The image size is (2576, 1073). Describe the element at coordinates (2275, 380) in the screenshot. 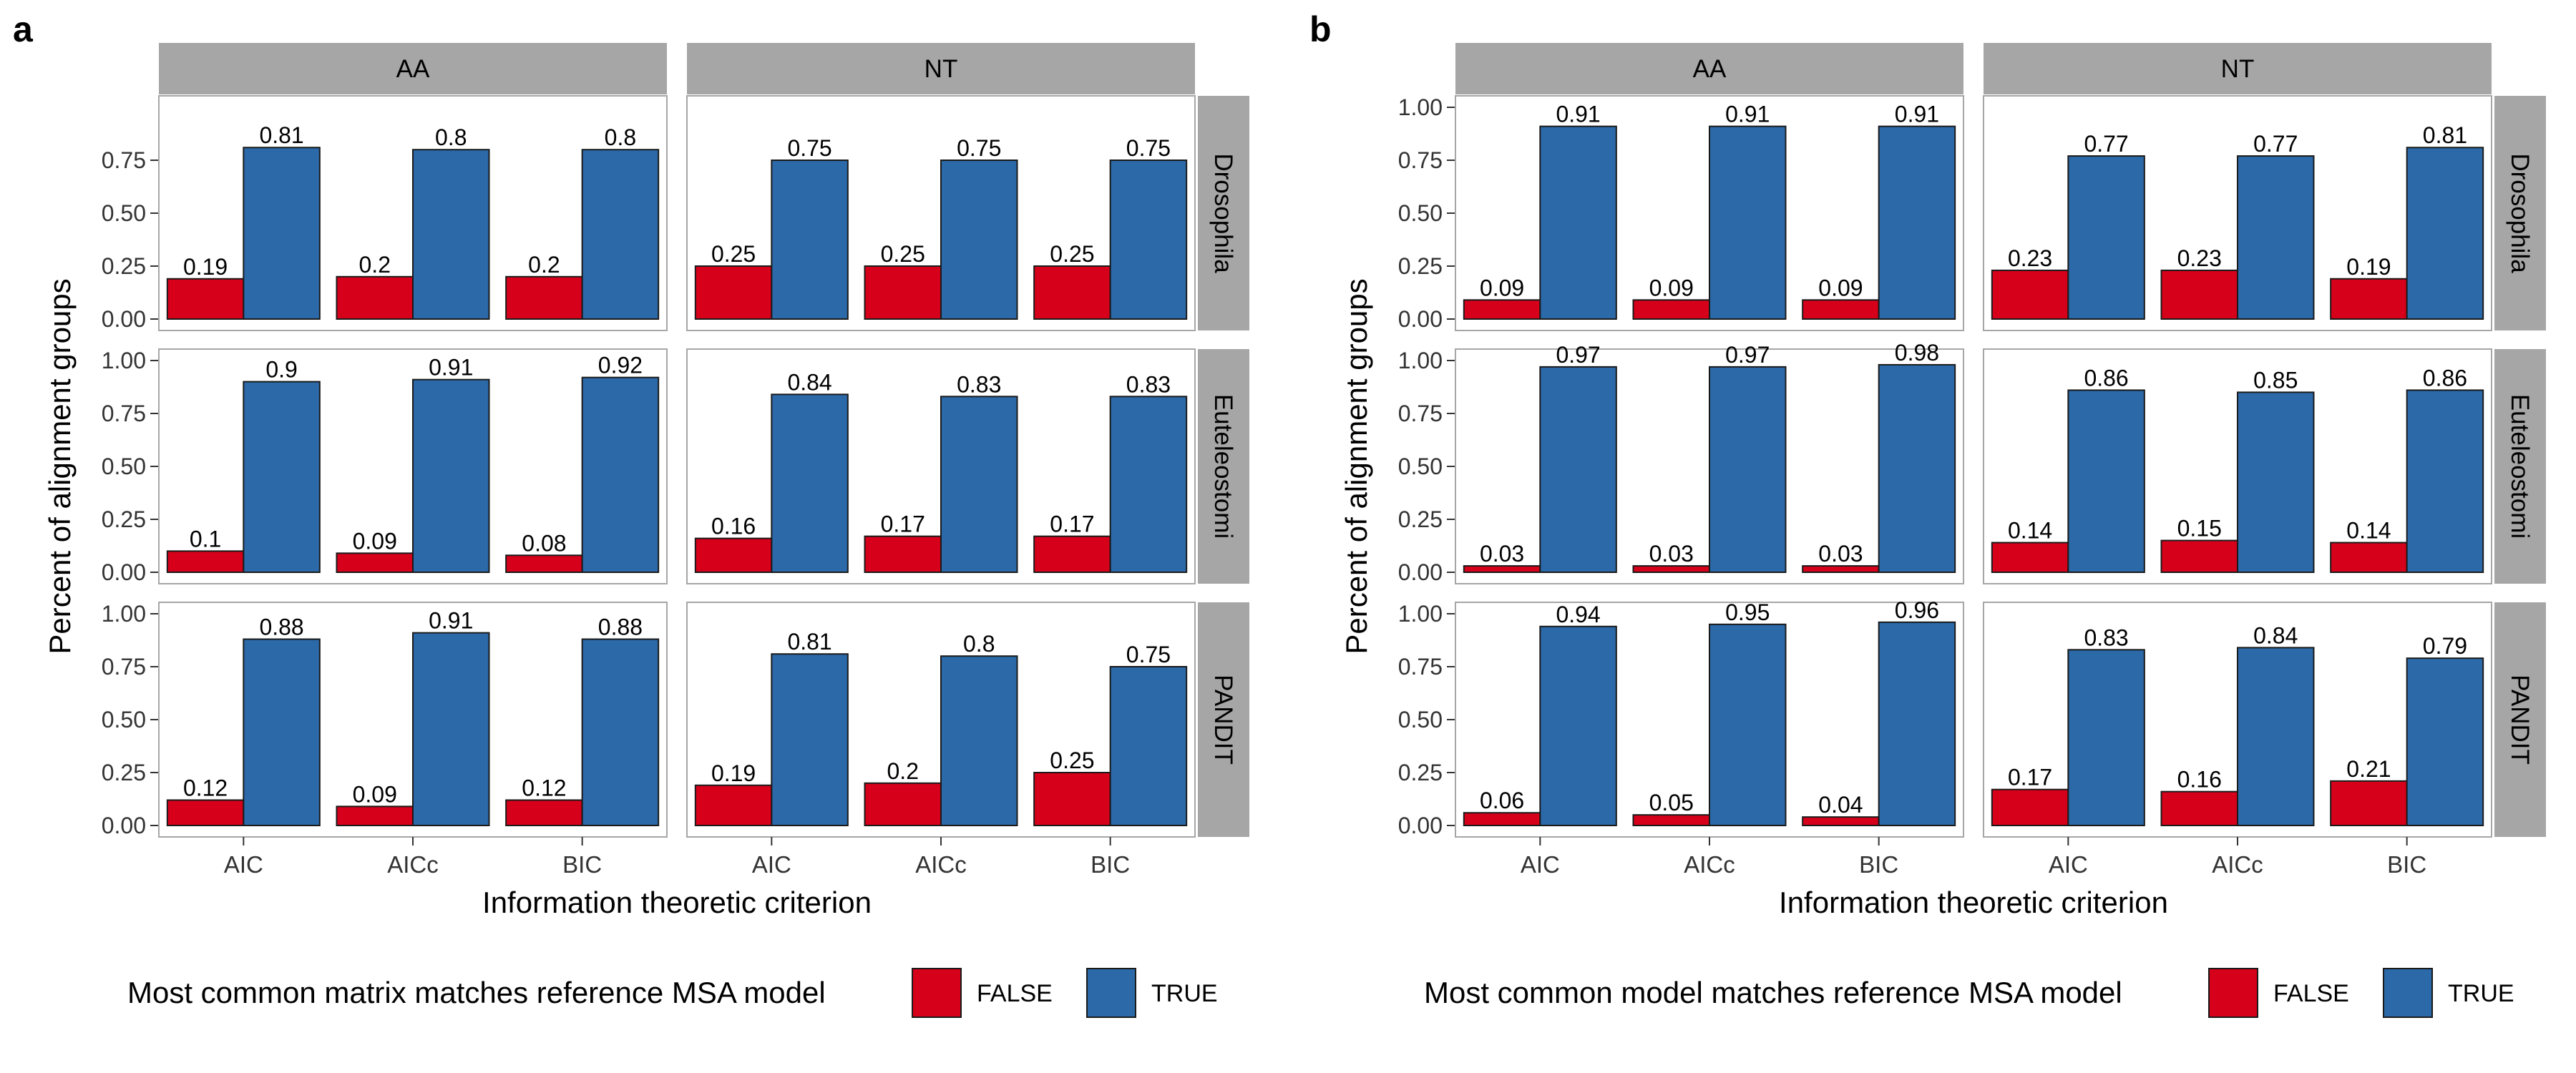

I see `bar-value-label: 0.85` at that location.